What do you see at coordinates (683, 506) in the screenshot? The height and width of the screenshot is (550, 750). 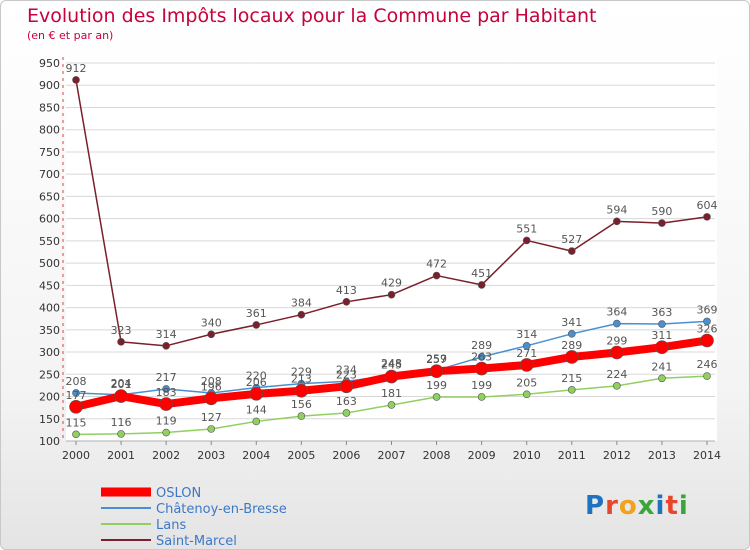 I see `logo-letter: i` at bounding box center [683, 506].